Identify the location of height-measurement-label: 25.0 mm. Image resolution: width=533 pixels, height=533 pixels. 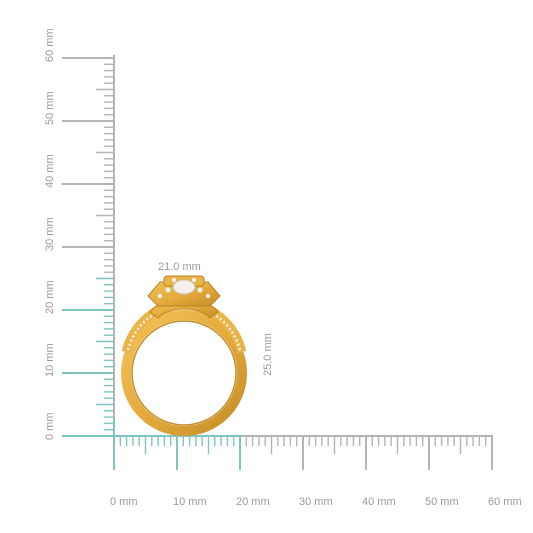
(268, 354).